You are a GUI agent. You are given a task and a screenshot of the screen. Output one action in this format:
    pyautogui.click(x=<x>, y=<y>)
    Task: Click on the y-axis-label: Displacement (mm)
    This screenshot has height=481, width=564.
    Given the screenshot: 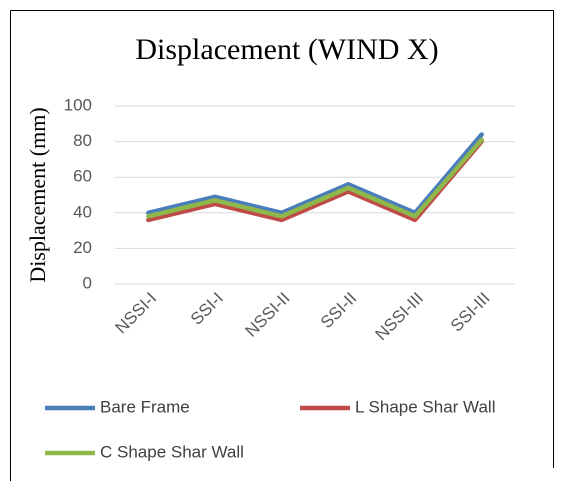 What is the action you would take?
    pyautogui.click(x=37, y=194)
    